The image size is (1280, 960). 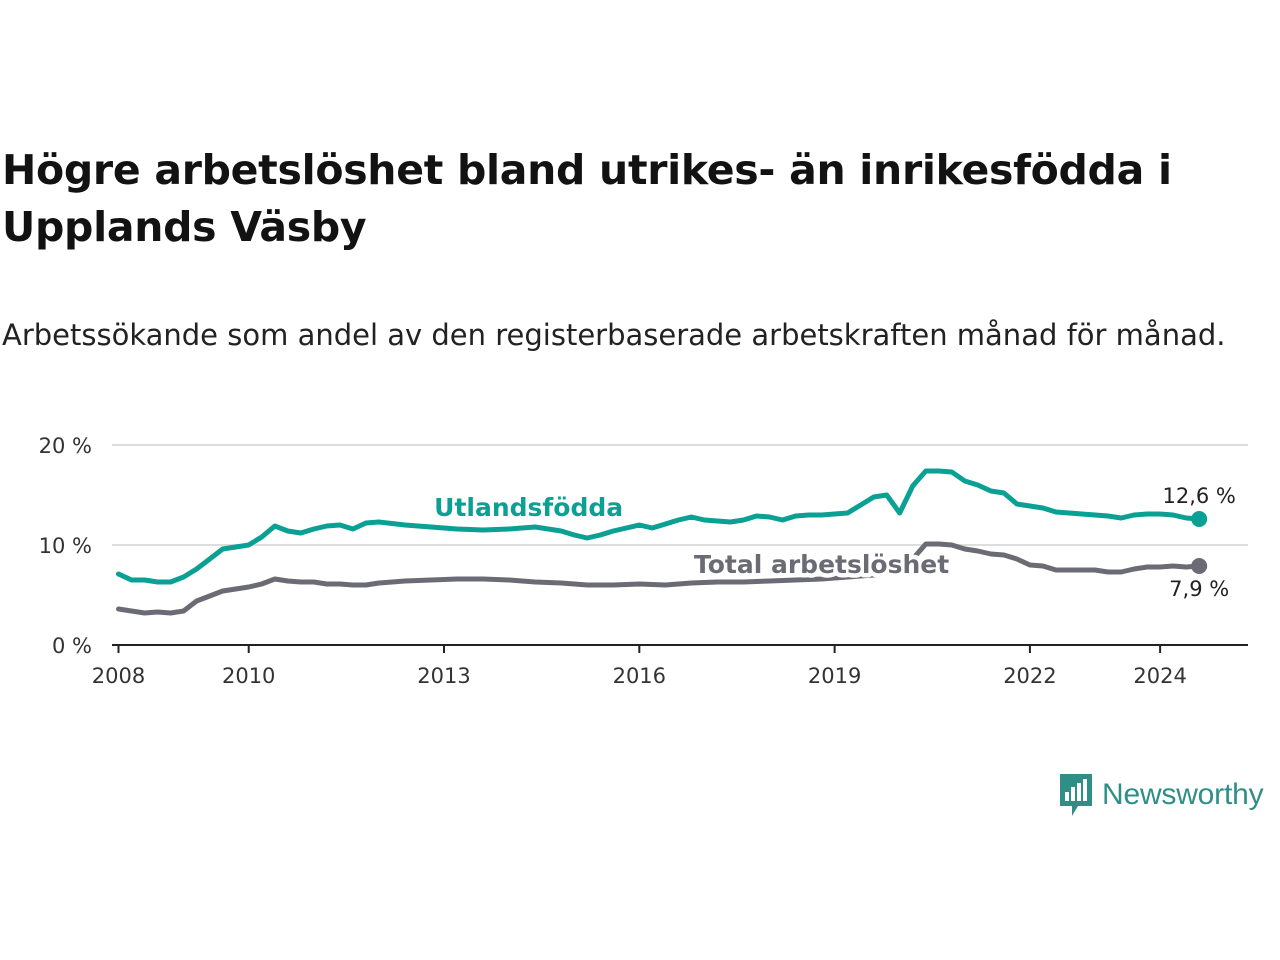 What do you see at coordinates (65, 446) in the screenshot?
I see `y-tick-label: 20 %` at bounding box center [65, 446].